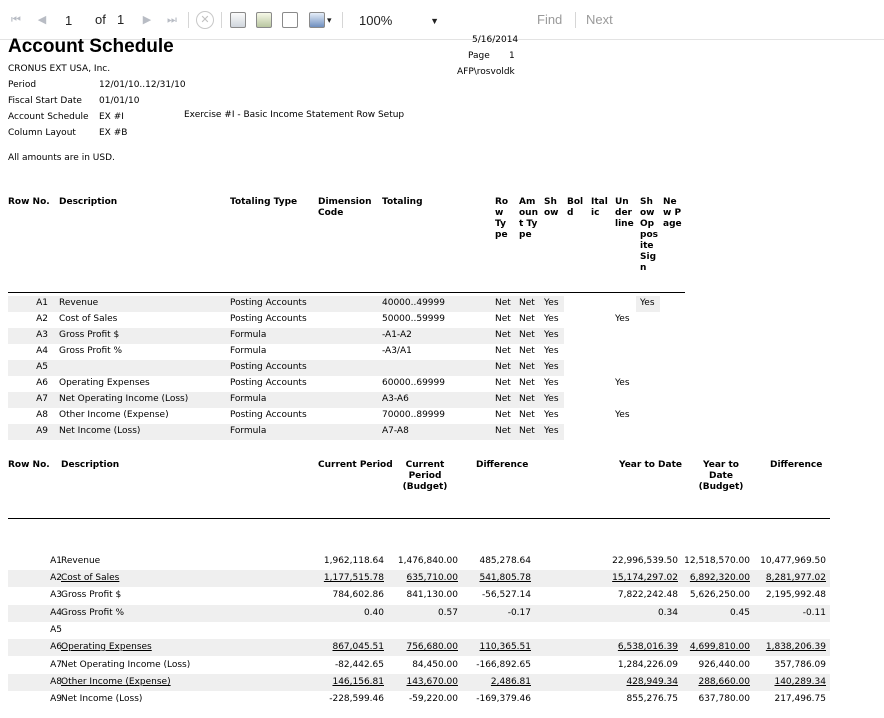 This screenshot has width=884, height=718. I want to click on setup-description: Net Operating Income (Loss), so click(124, 399).